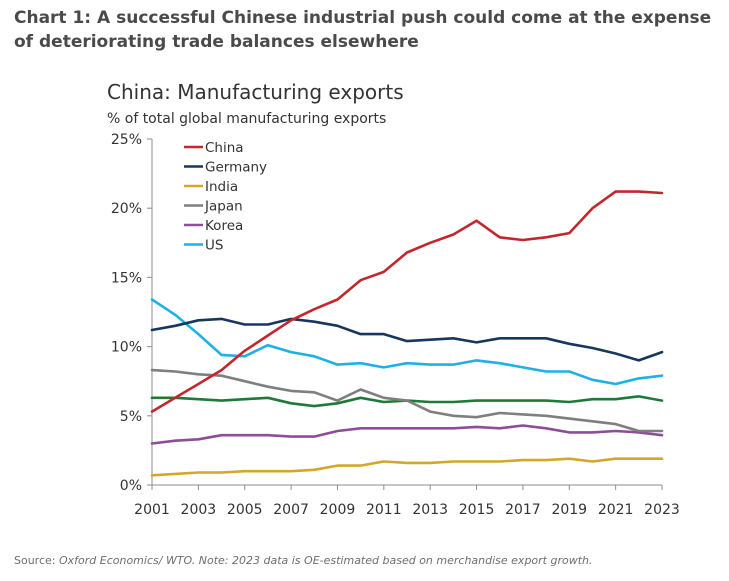 The width and height of the screenshot is (729, 581). Describe the element at coordinates (224, 148) in the screenshot. I see `legend-label: China` at that location.